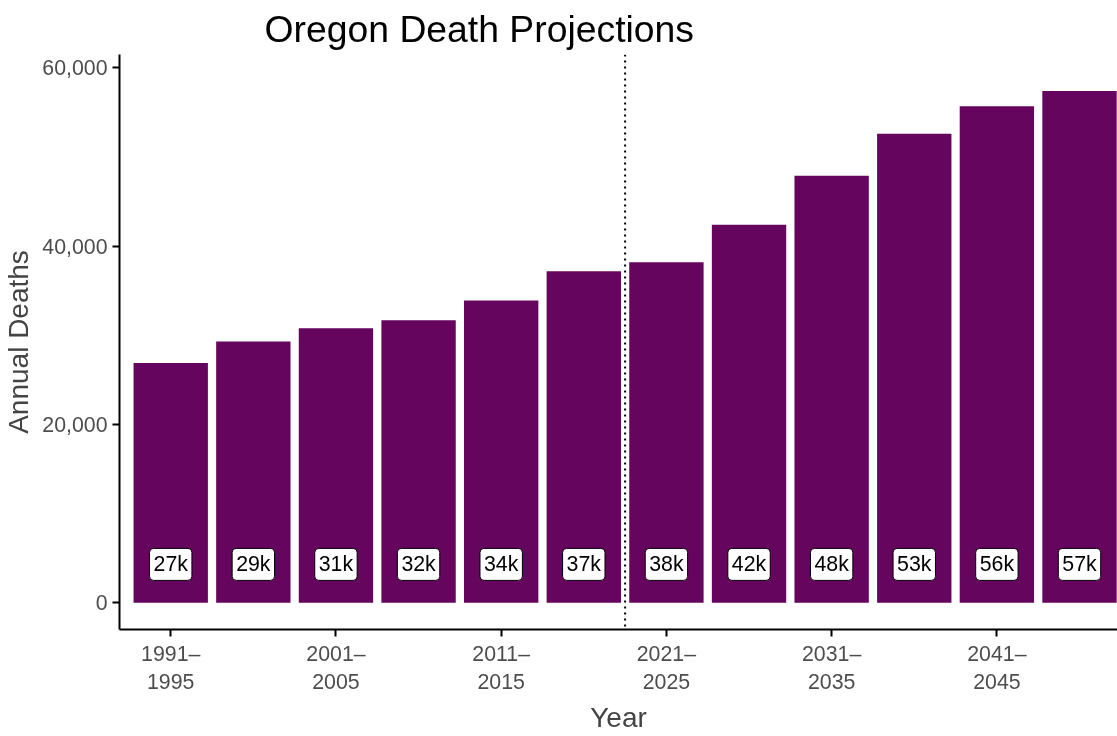 Image resolution: width=1117 pixels, height=736 pixels. I want to click on data-label: 32k, so click(419, 564).